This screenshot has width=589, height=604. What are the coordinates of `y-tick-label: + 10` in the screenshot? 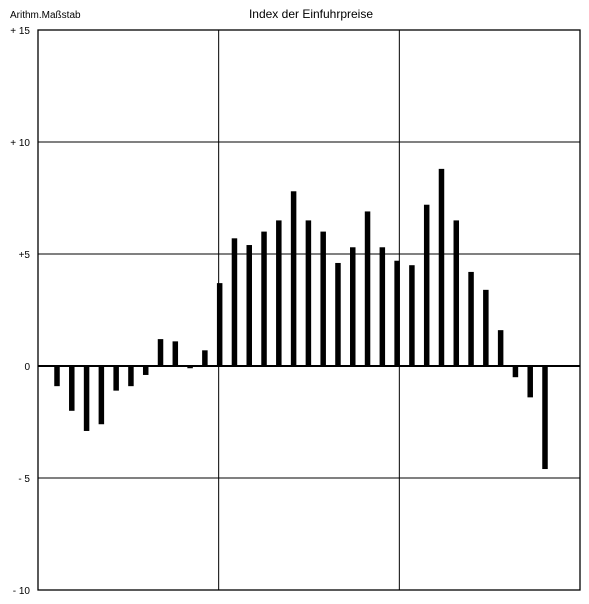 It's located at (20, 143).